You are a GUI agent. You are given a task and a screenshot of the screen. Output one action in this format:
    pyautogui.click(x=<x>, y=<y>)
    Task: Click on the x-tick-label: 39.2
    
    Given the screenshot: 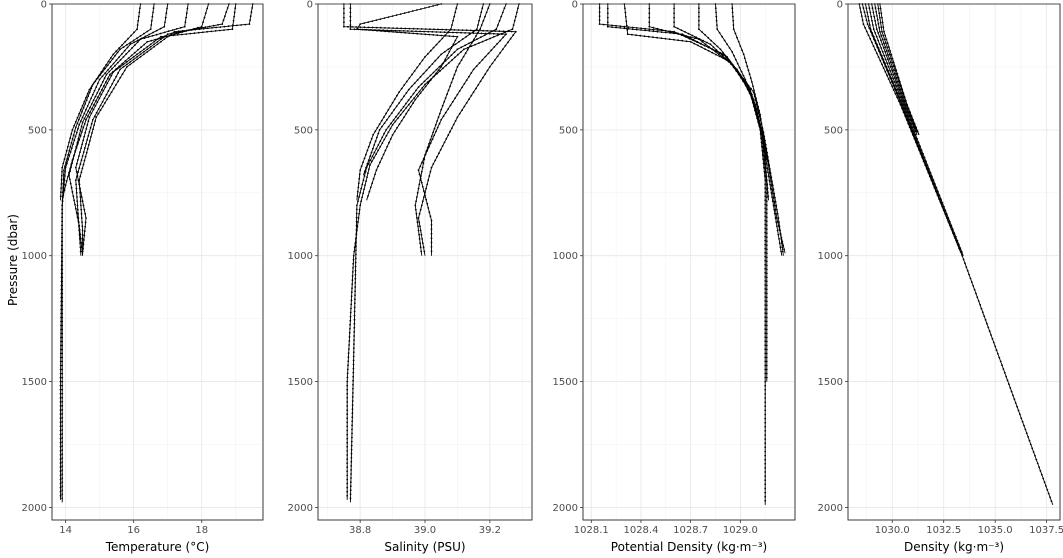 What is the action you would take?
    pyautogui.click(x=490, y=530)
    